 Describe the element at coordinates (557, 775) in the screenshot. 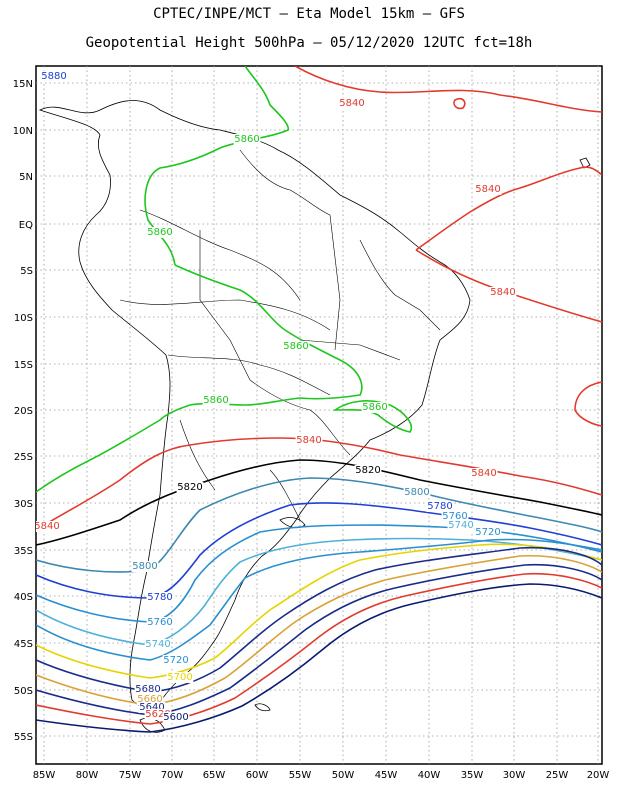

I see `lon-tick-label: 25W` at that location.